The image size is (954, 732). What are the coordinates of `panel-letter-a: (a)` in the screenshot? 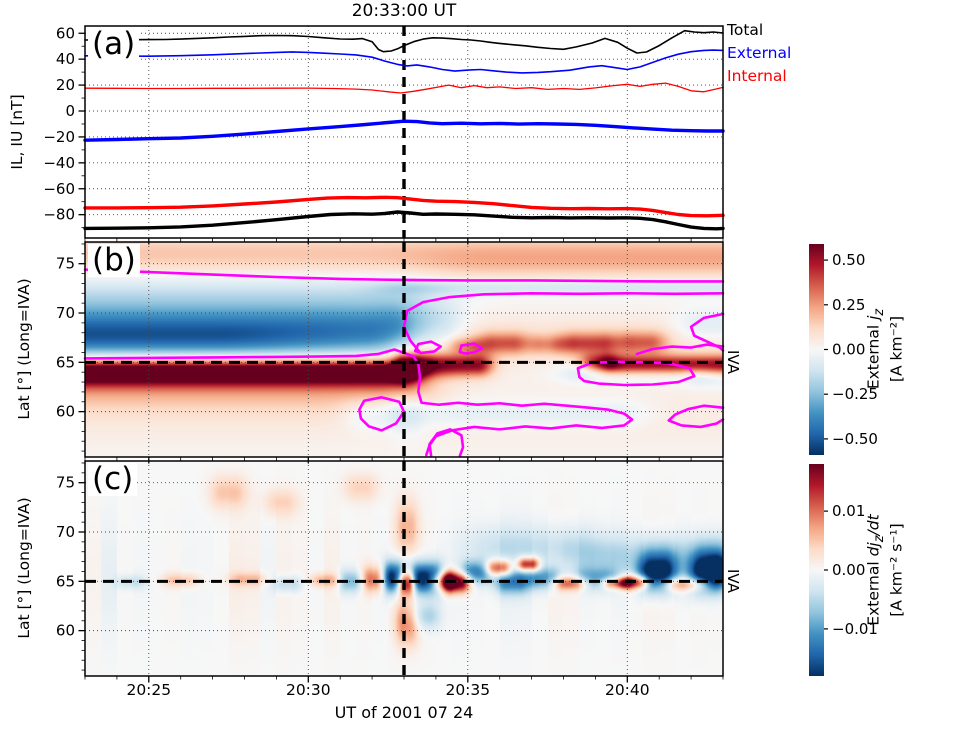 It's located at (114, 44).